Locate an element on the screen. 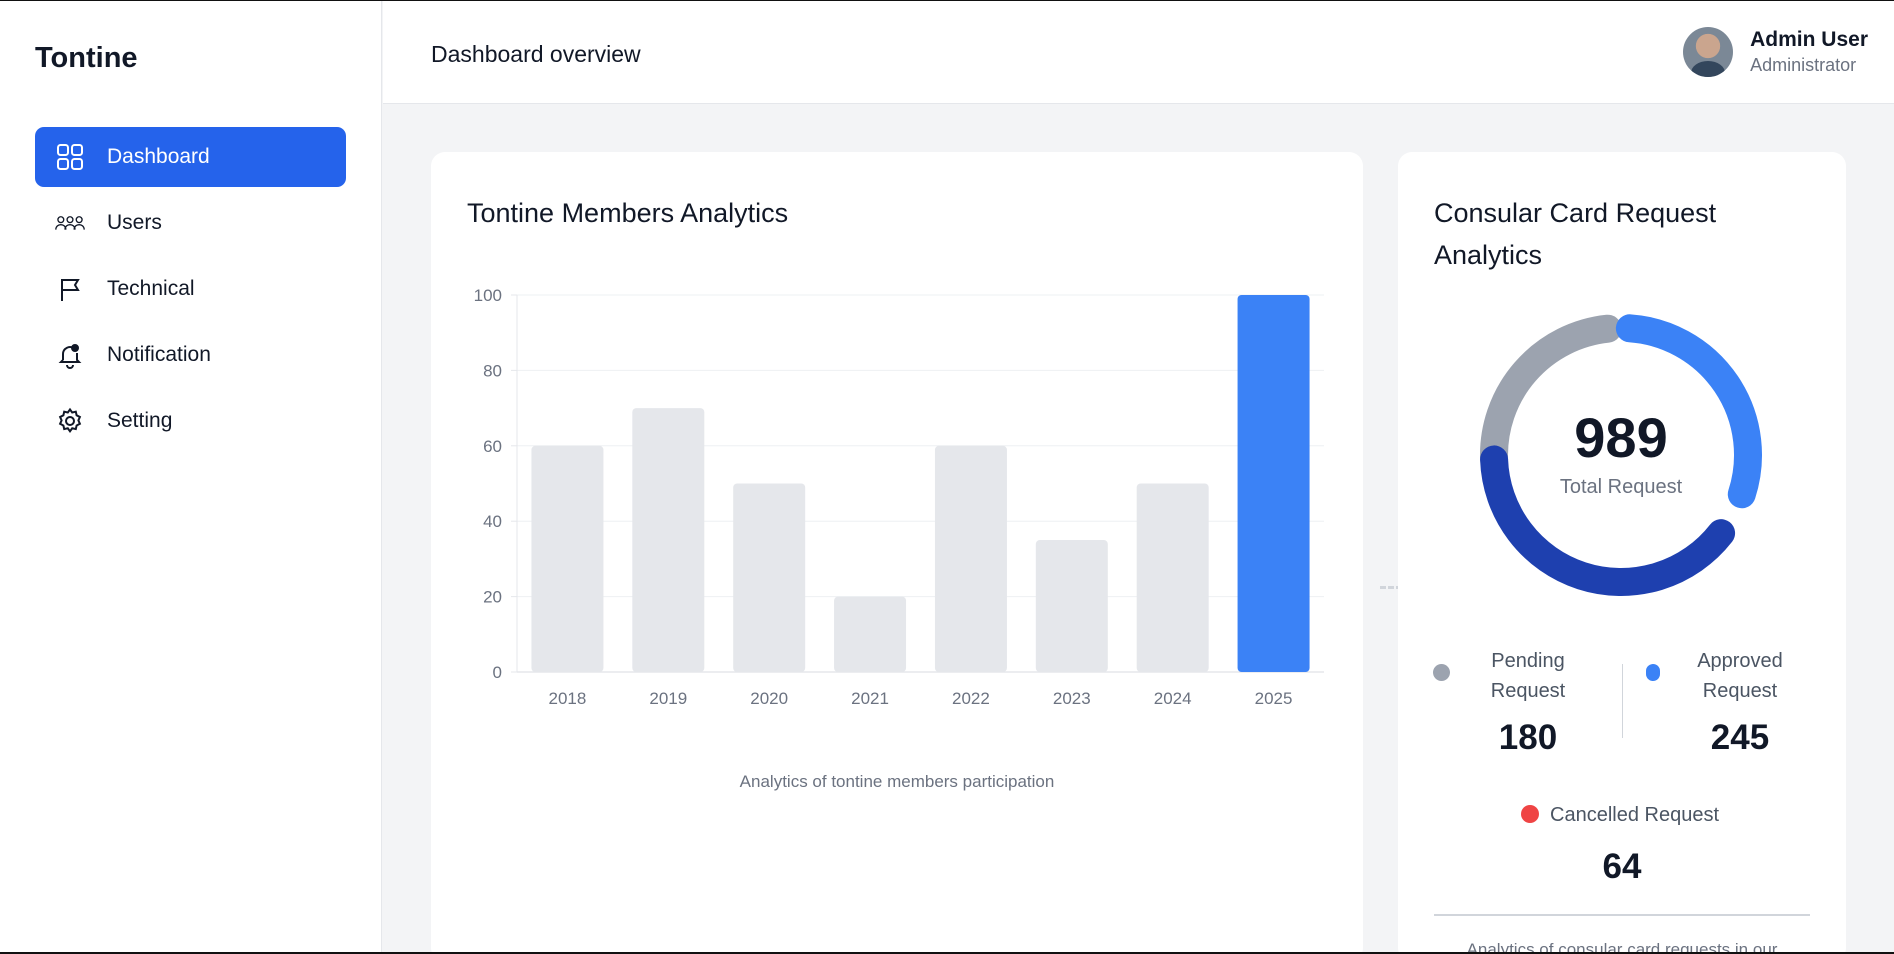  sidebar-nav: Dashboard Users Technical is located at coordinates (190, 292).